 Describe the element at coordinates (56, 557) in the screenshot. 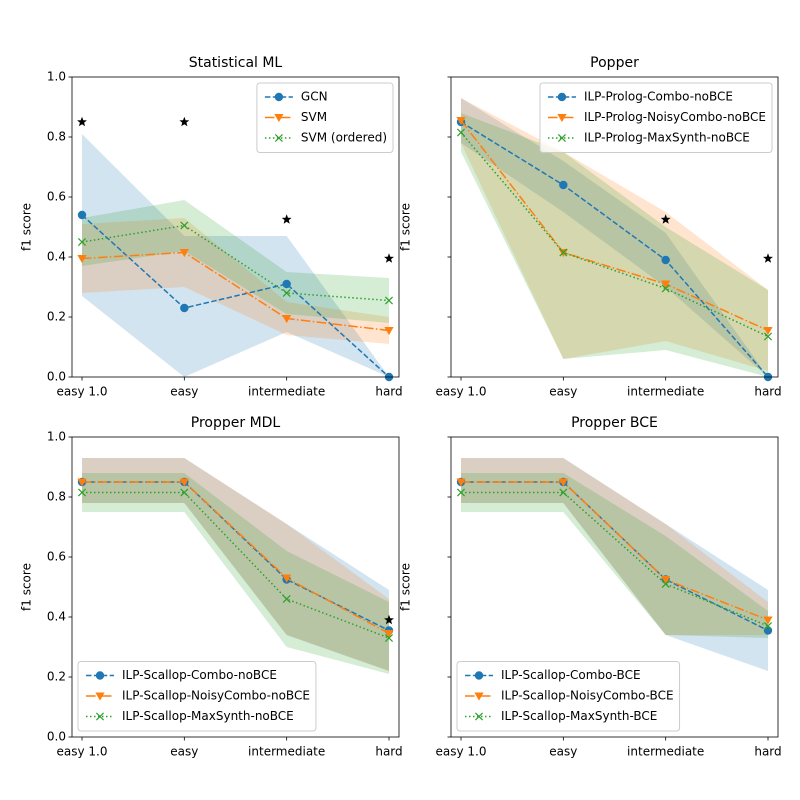

I see `y-tick-label: 0.6` at that location.